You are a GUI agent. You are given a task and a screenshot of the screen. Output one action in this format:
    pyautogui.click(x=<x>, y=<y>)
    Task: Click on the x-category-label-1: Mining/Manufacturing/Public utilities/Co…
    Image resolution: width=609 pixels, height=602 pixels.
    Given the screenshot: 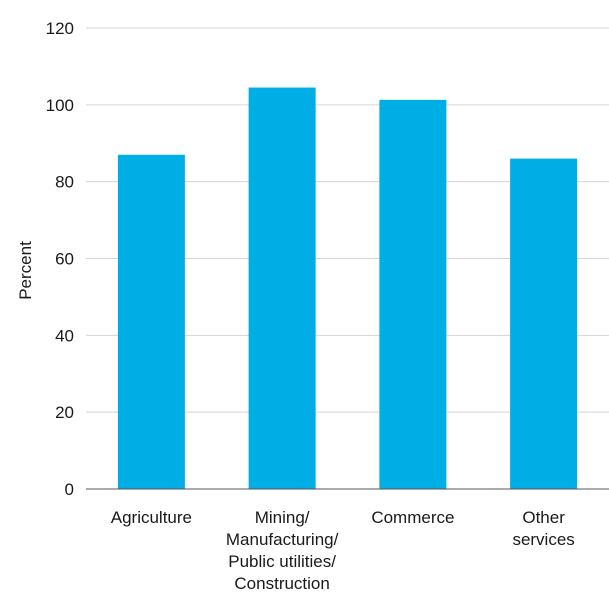 What is the action you would take?
    pyautogui.click(x=282, y=550)
    